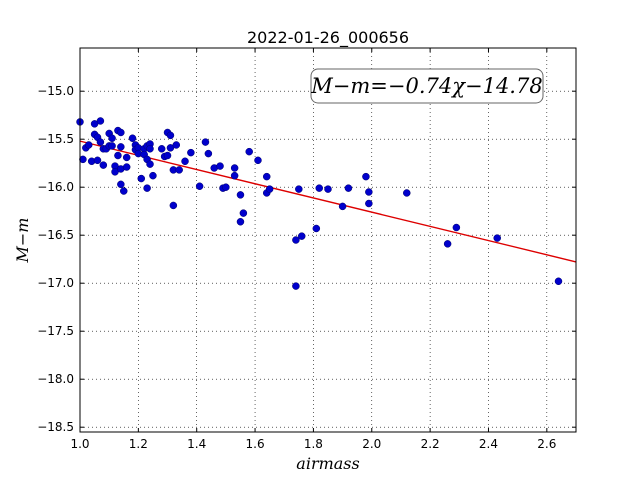  I want to click on y-tick-label: −16.5, so click(55, 235).